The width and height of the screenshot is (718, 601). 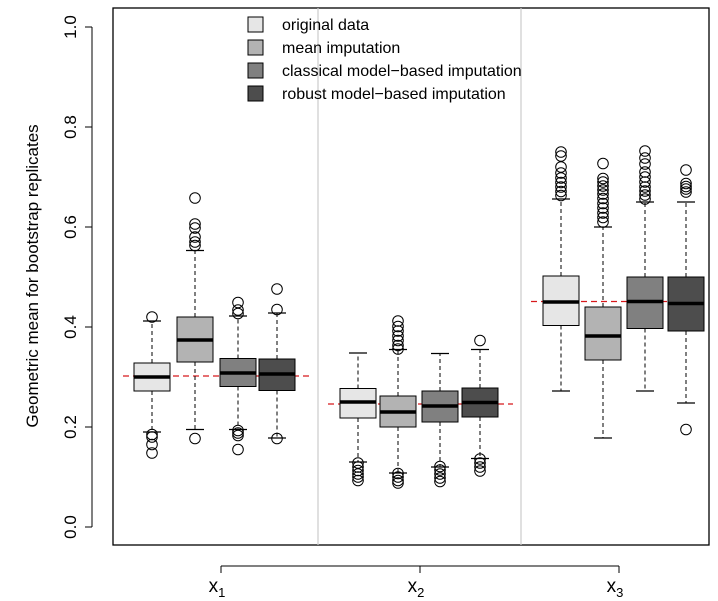 I want to click on x-axis: x1 x2 x3, so click(x=416, y=582).